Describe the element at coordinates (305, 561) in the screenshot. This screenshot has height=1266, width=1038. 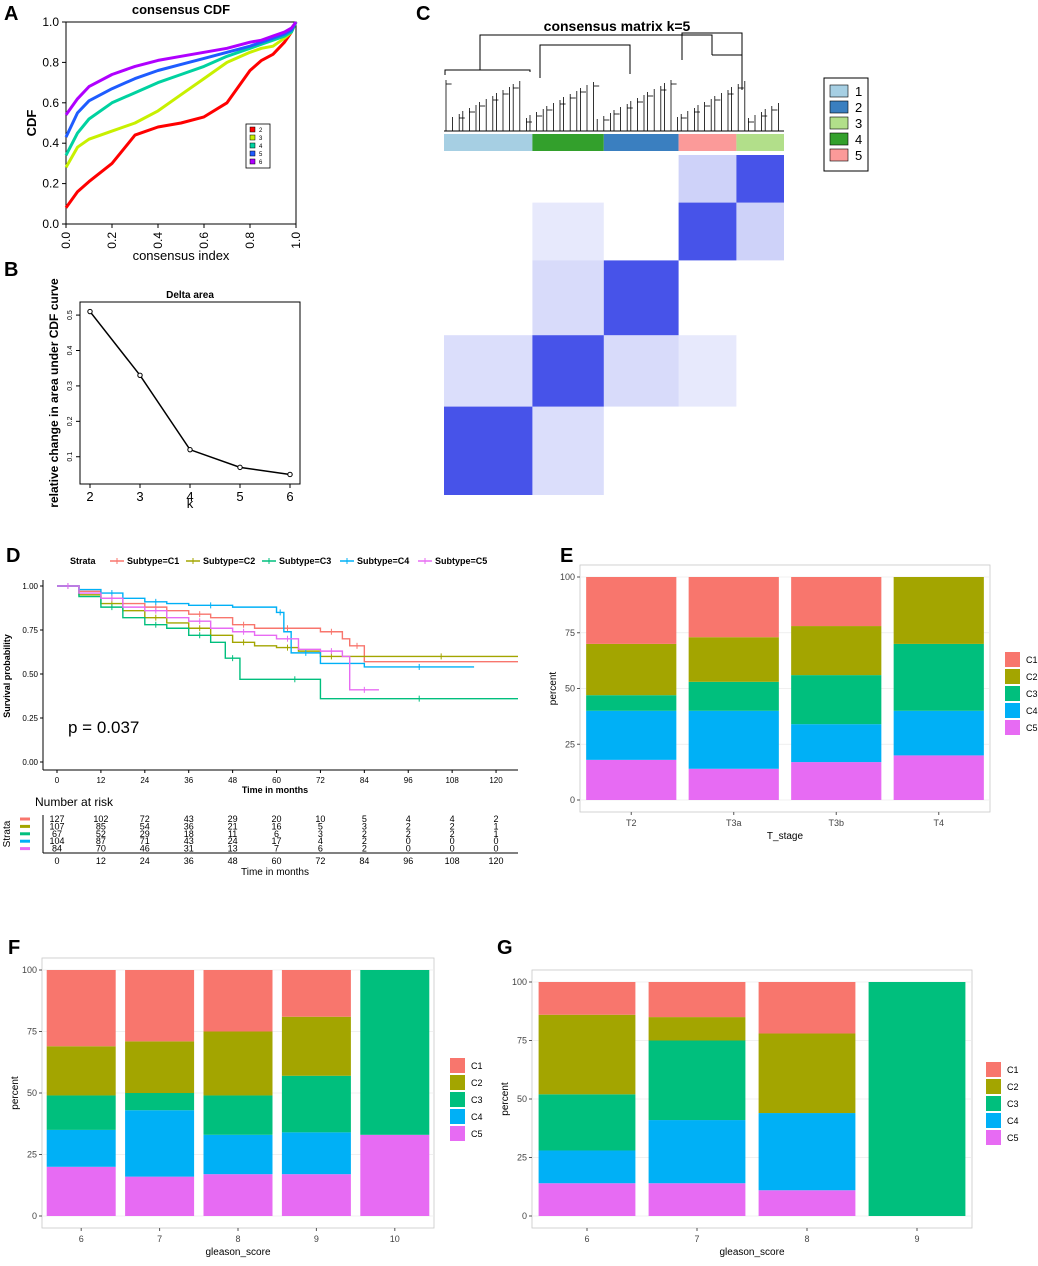
I see `legend-label-Subtype=C3: Subtype=C3` at that location.